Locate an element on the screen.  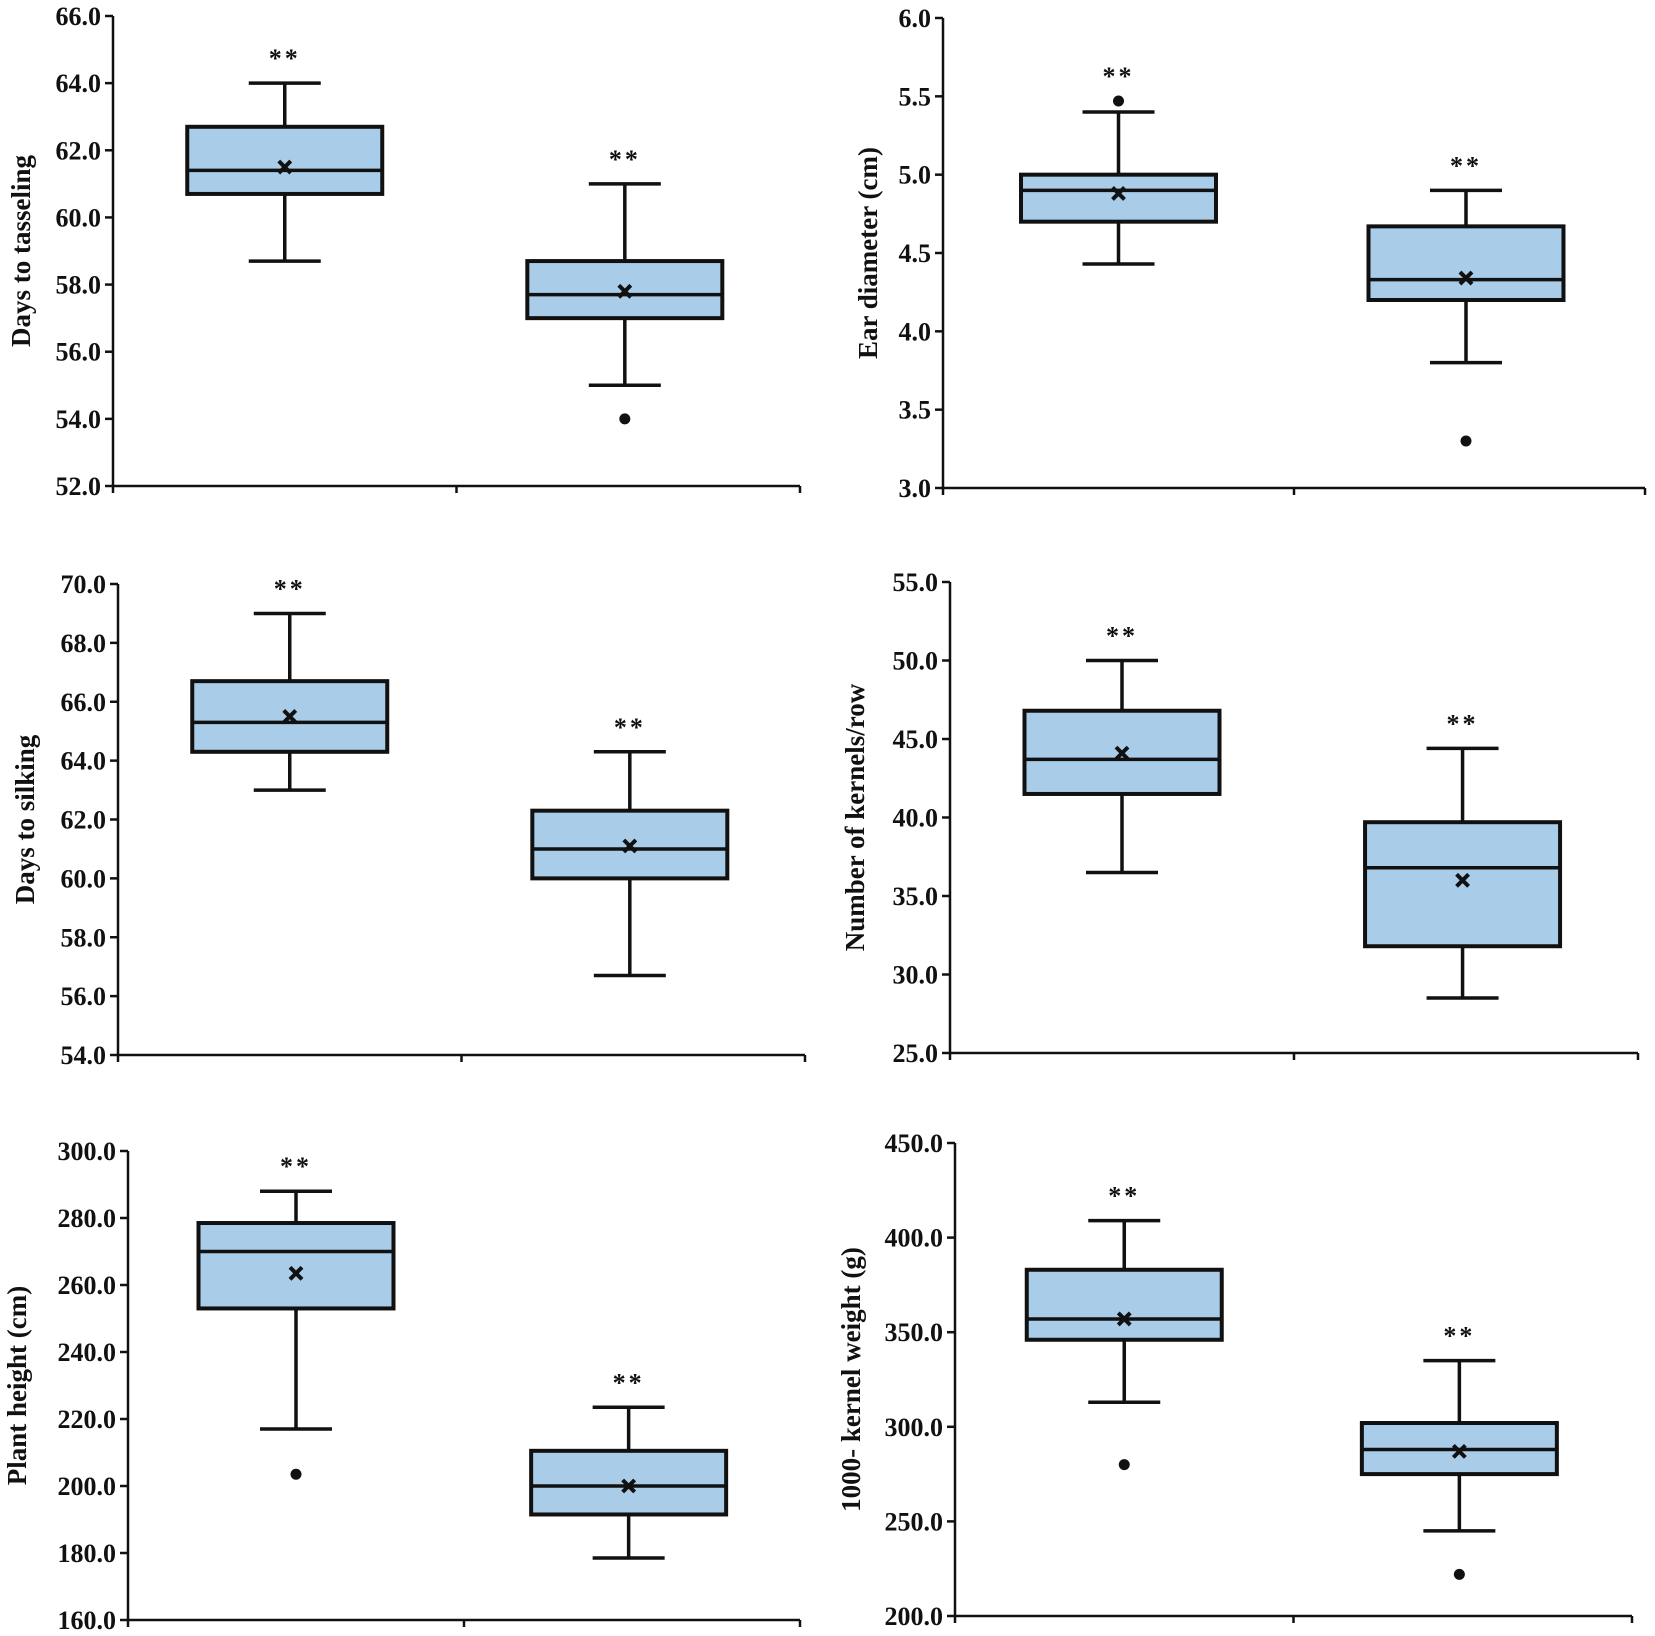
y-tick-label: 4.5 is located at coordinates (915, 253).